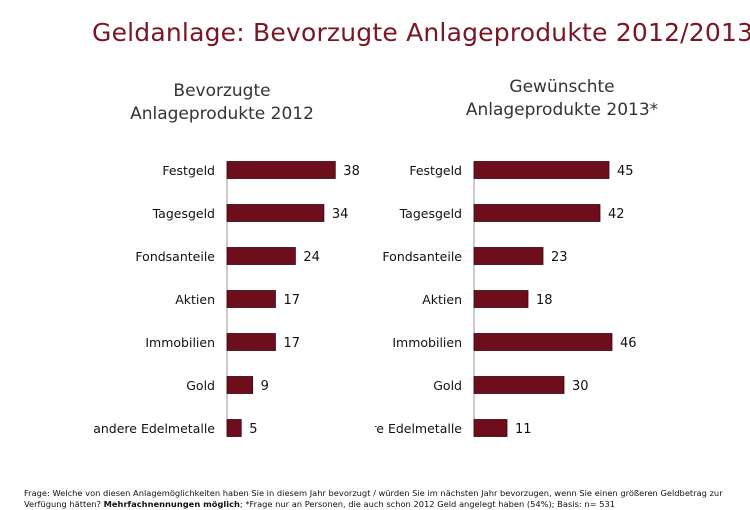  Describe the element at coordinates (544, 300) in the screenshot. I see `value-label-2013: 18` at that location.